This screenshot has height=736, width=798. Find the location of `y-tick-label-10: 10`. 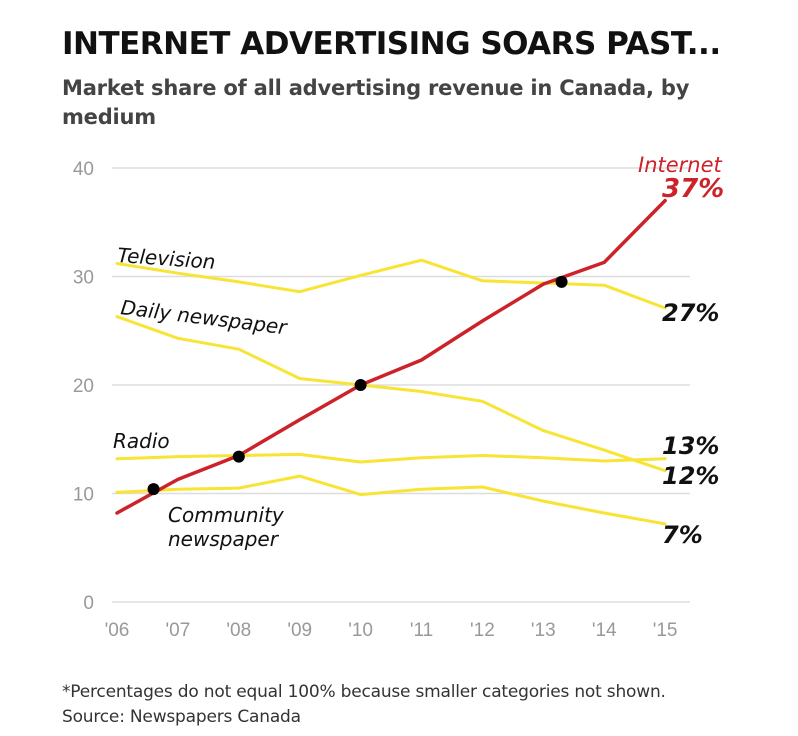

y-tick-label-10: 10 is located at coordinates (83, 495).